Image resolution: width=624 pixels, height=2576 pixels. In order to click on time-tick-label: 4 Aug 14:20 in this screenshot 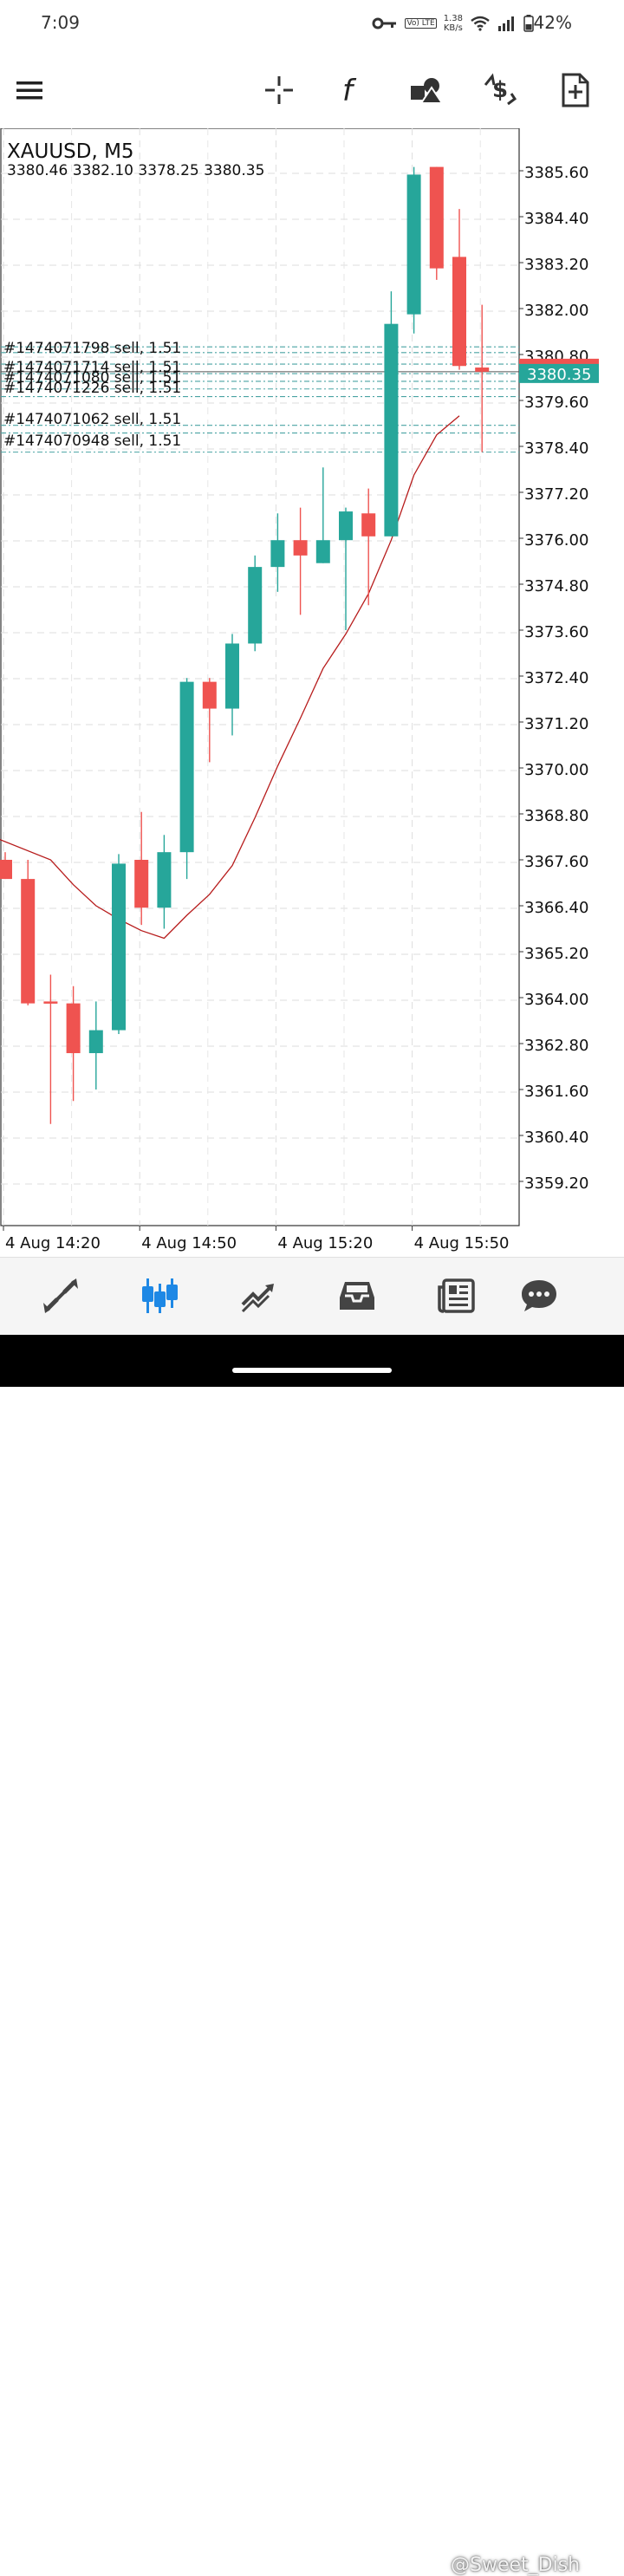, I will do `click(53, 1243)`.